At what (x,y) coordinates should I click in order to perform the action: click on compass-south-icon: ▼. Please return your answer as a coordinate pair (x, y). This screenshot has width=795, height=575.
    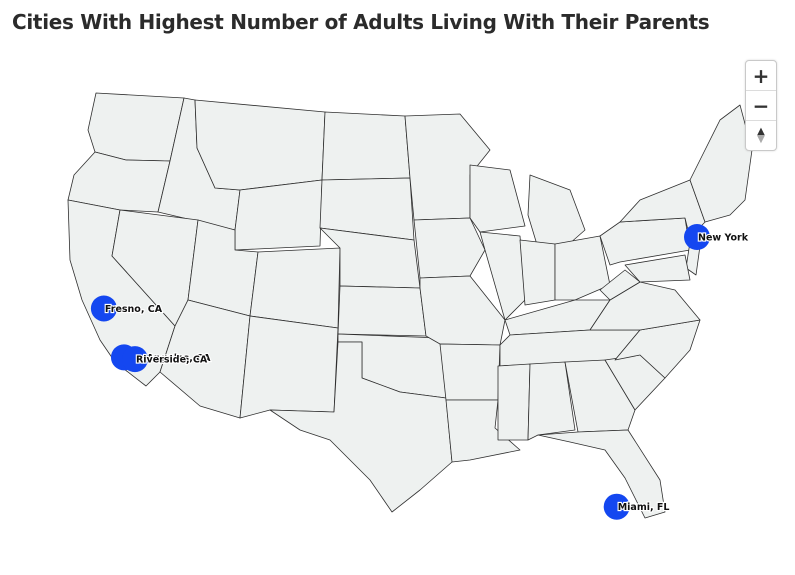
    Looking at the image, I should click on (761, 139).